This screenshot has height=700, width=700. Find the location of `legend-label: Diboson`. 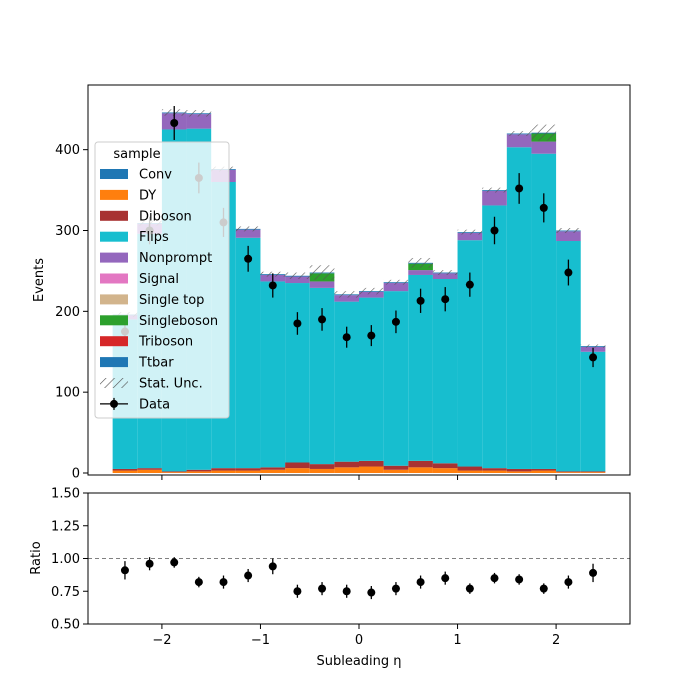

legend-label: Diboson is located at coordinates (165, 216).